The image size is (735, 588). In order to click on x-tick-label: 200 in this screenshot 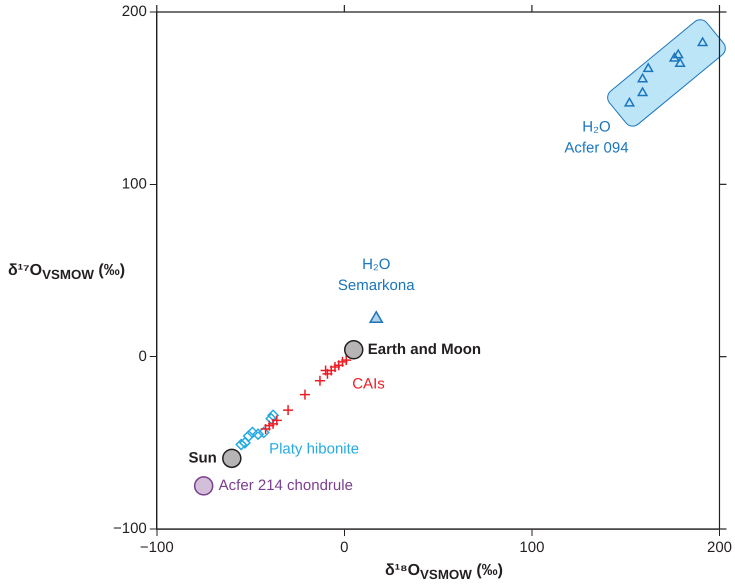, I will do `click(719, 547)`.